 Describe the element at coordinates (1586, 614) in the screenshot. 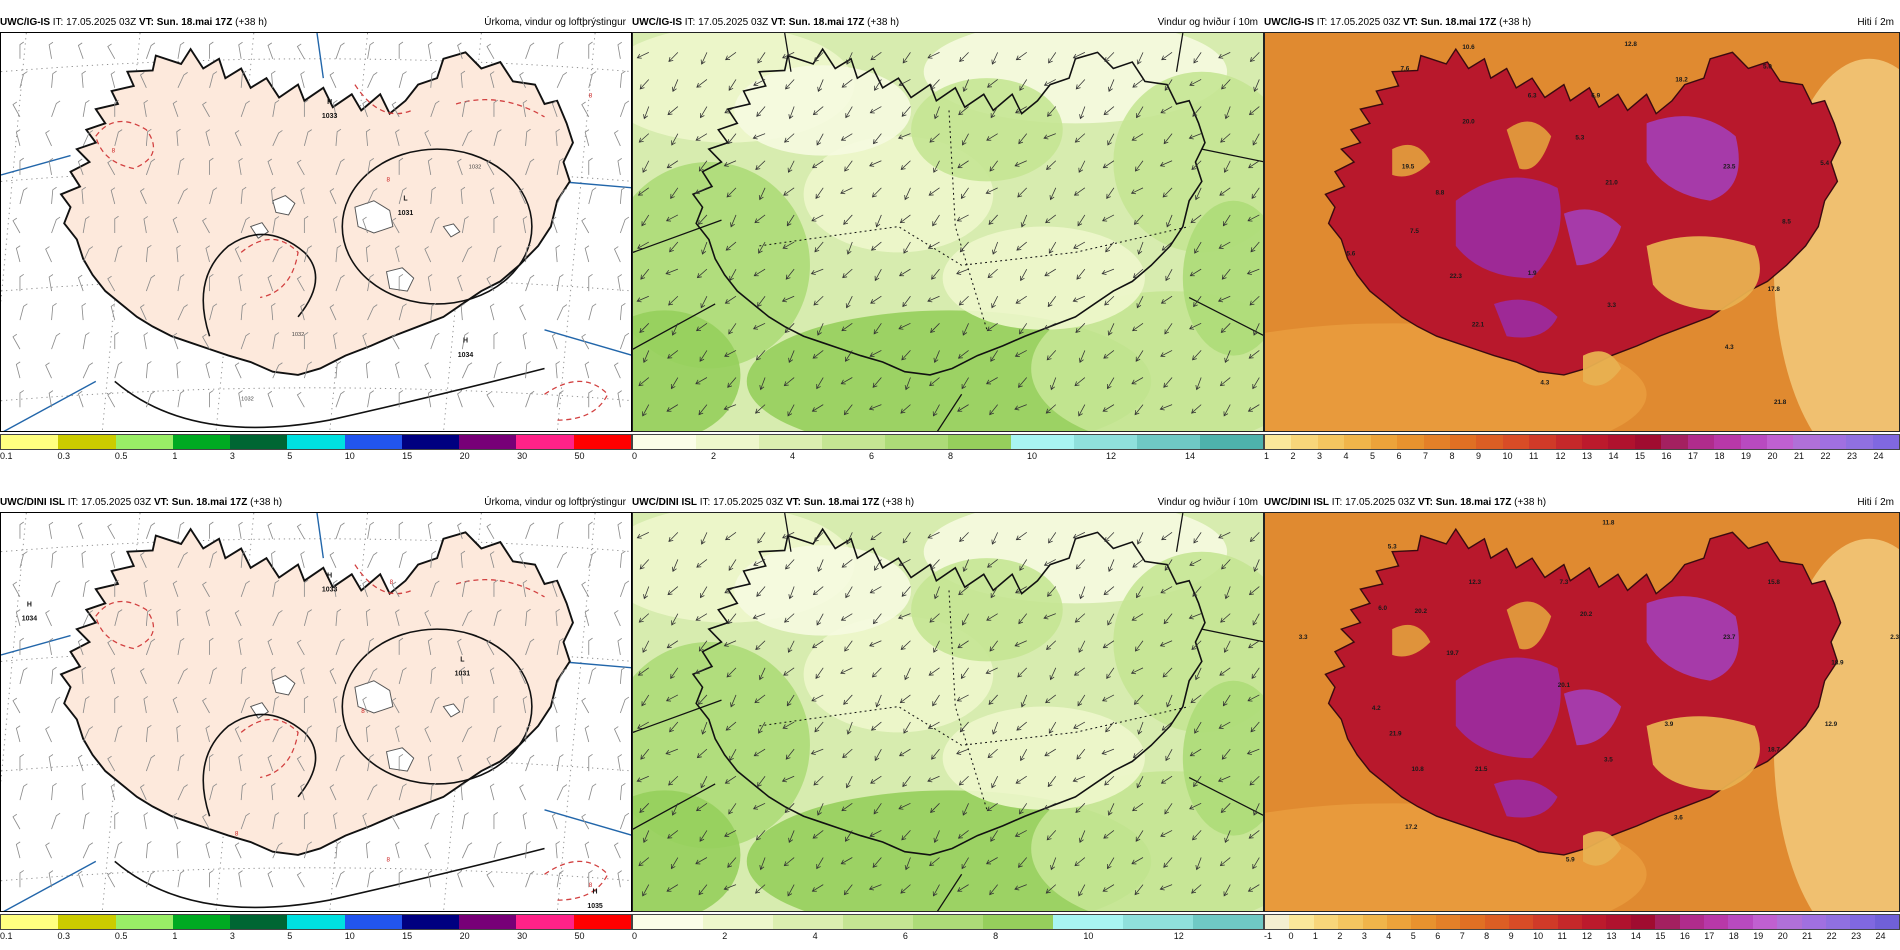

I see `temp-value-label: 20.2` at that location.